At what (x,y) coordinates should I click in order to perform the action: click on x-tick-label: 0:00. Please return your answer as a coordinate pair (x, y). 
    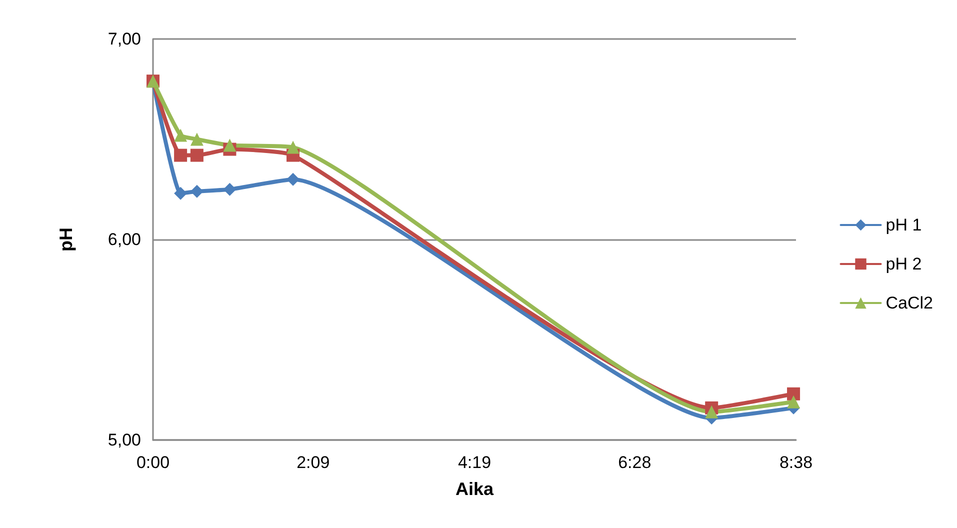
    Looking at the image, I should click on (153, 462).